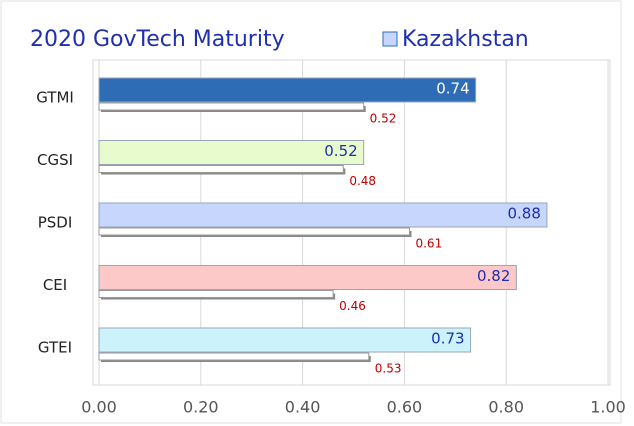  What do you see at coordinates (352, 306) in the screenshot?
I see `value-label: 0.46` at bounding box center [352, 306].